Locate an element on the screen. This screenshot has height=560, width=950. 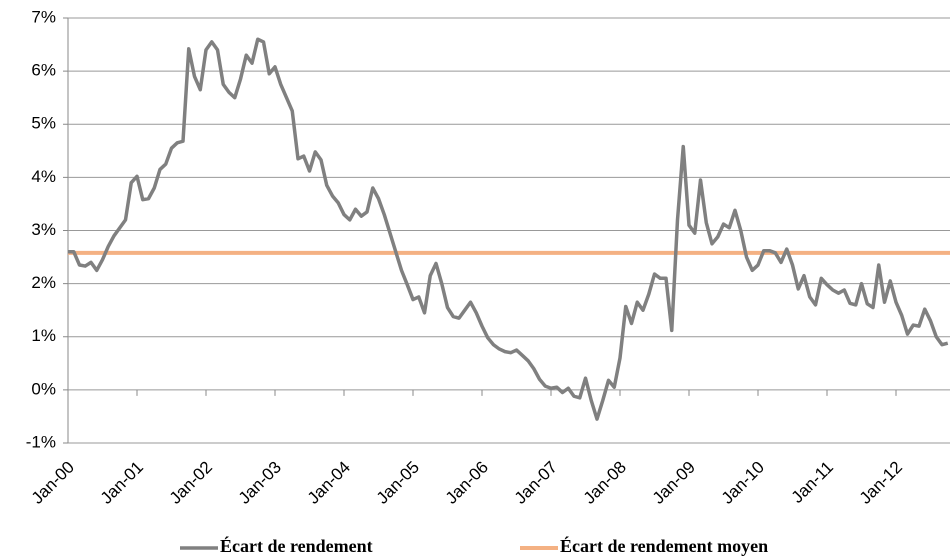
y-tick-label: 4% is located at coordinates (43, 176).